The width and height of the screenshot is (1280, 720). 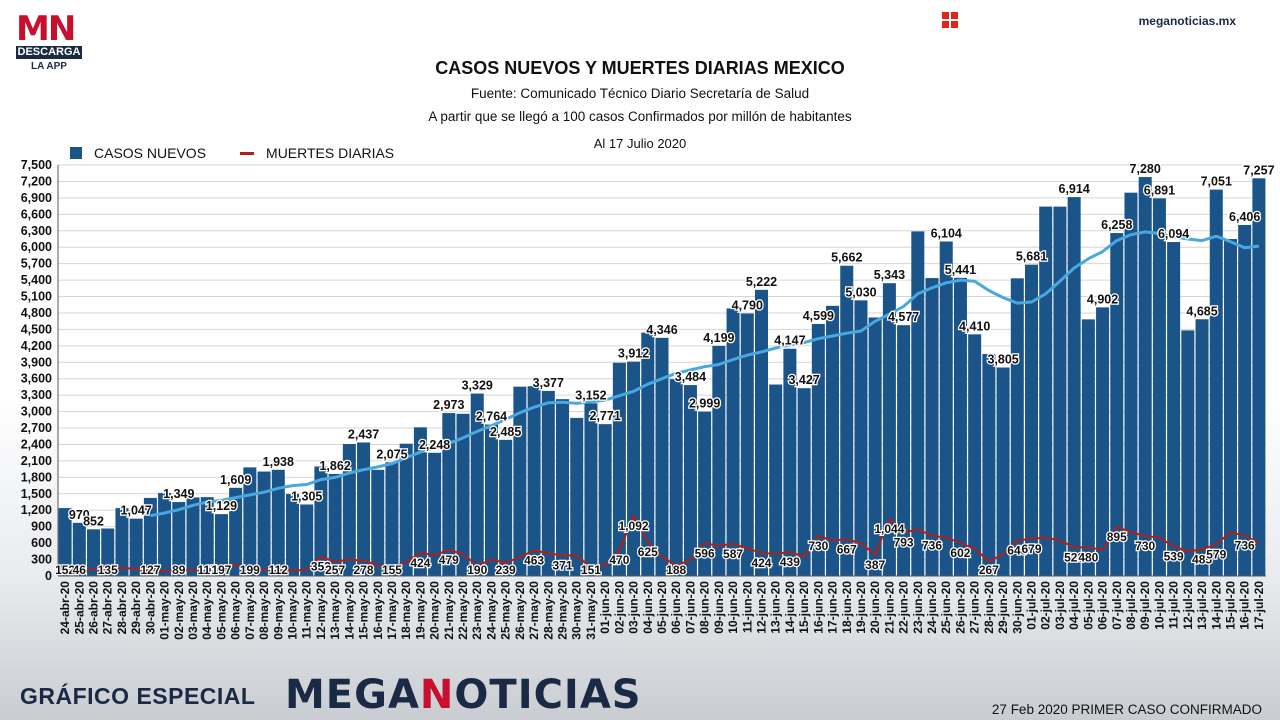 What do you see at coordinates (1002, 359) in the screenshot?
I see `data-label-casos: 3,805` at bounding box center [1002, 359].